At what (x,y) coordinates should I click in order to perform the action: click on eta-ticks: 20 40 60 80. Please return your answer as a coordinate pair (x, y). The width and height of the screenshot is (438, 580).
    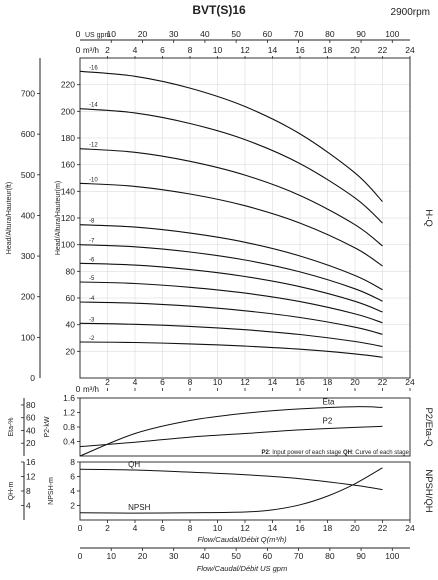
    Looking at the image, I should click on (28, 427).